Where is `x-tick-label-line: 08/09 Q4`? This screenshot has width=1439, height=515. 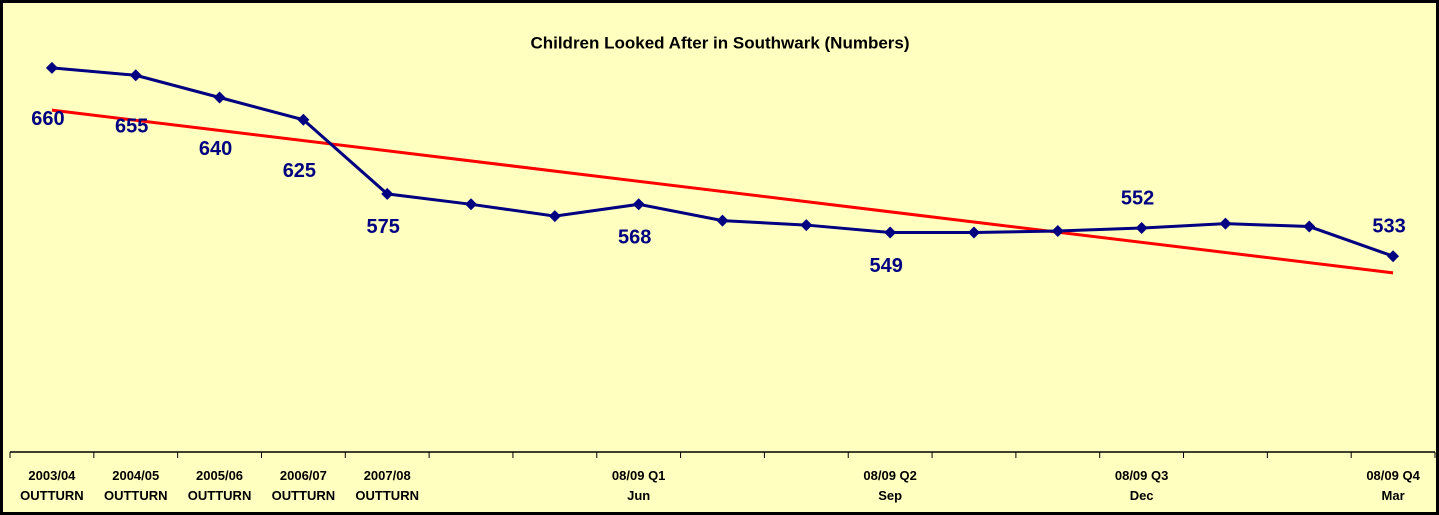 x-tick-label-line: 08/09 Q4 is located at coordinates (1393, 475).